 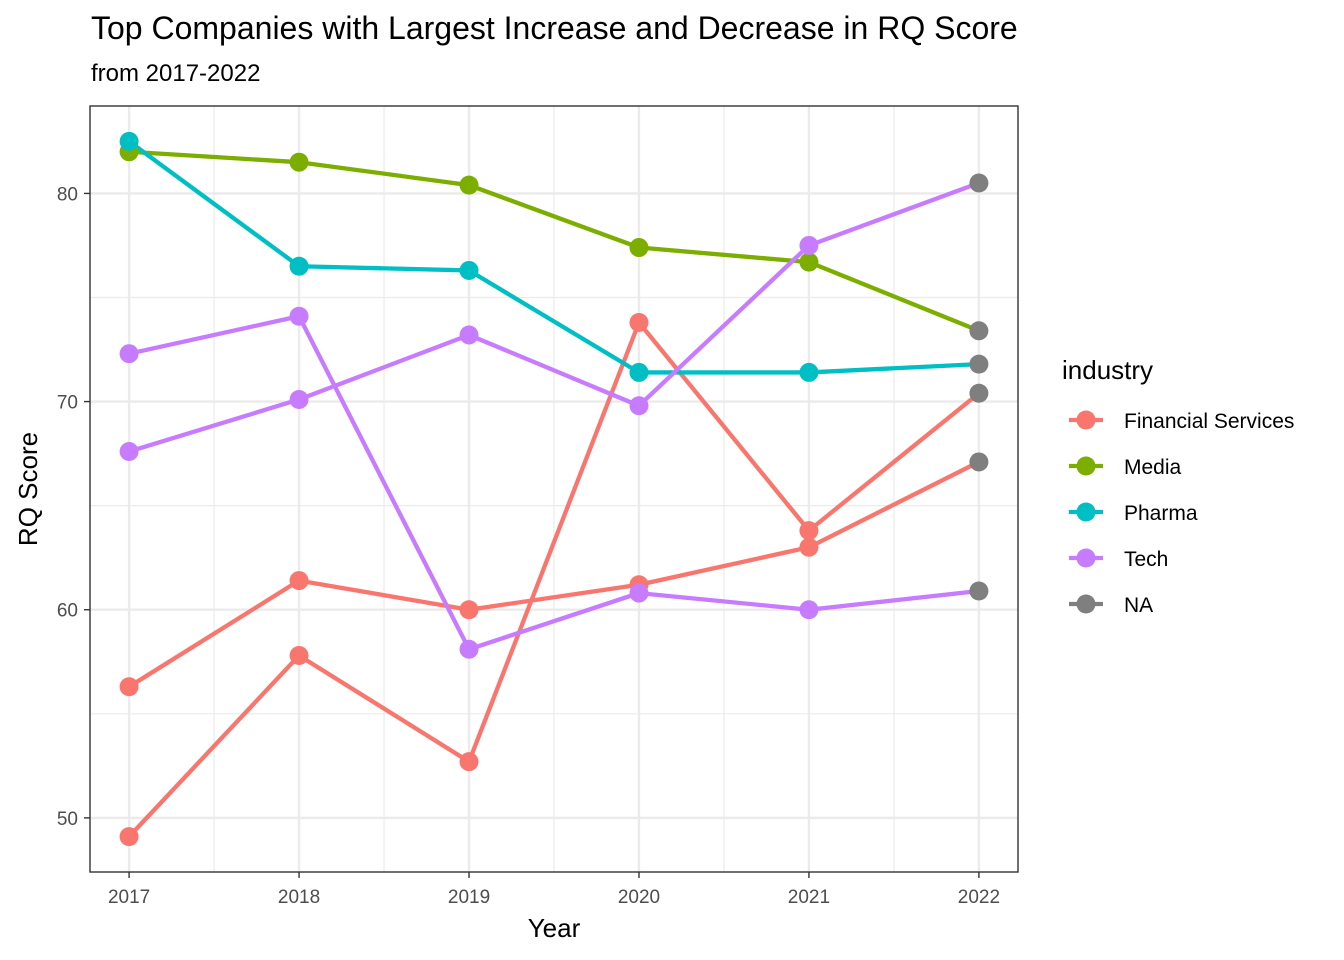 I want to click on legend-label: Tech, so click(x=1146, y=559).